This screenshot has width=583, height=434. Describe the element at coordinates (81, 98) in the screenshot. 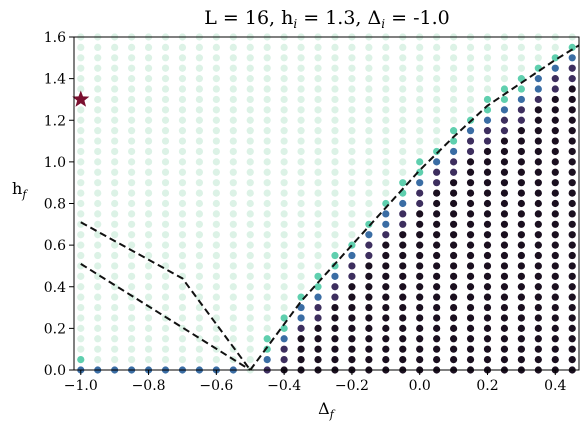

I see `marker-layer` at that location.